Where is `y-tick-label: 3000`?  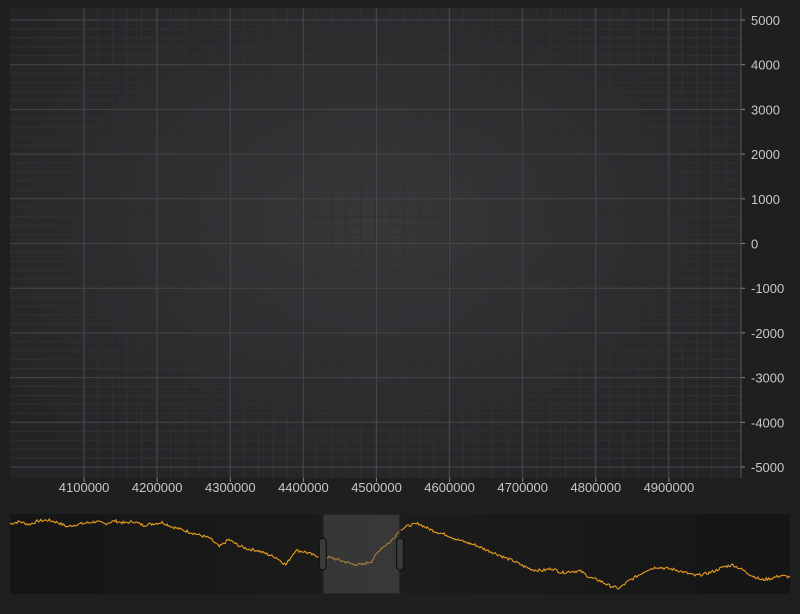
y-tick-label: 3000 is located at coordinates (765, 109).